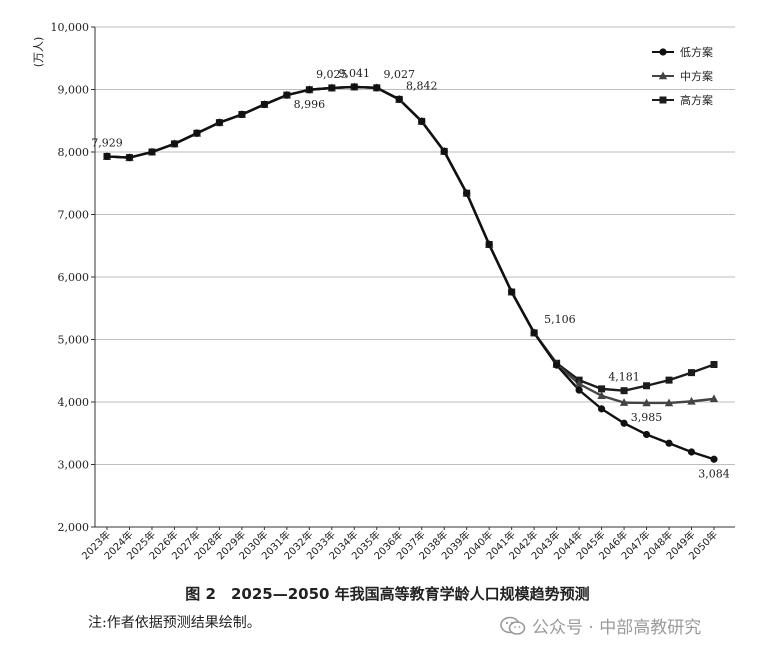 The height and width of the screenshot is (655, 775). Describe the element at coordinates (513, 625) in the screenshot. I see `wechat-icon` at that location.